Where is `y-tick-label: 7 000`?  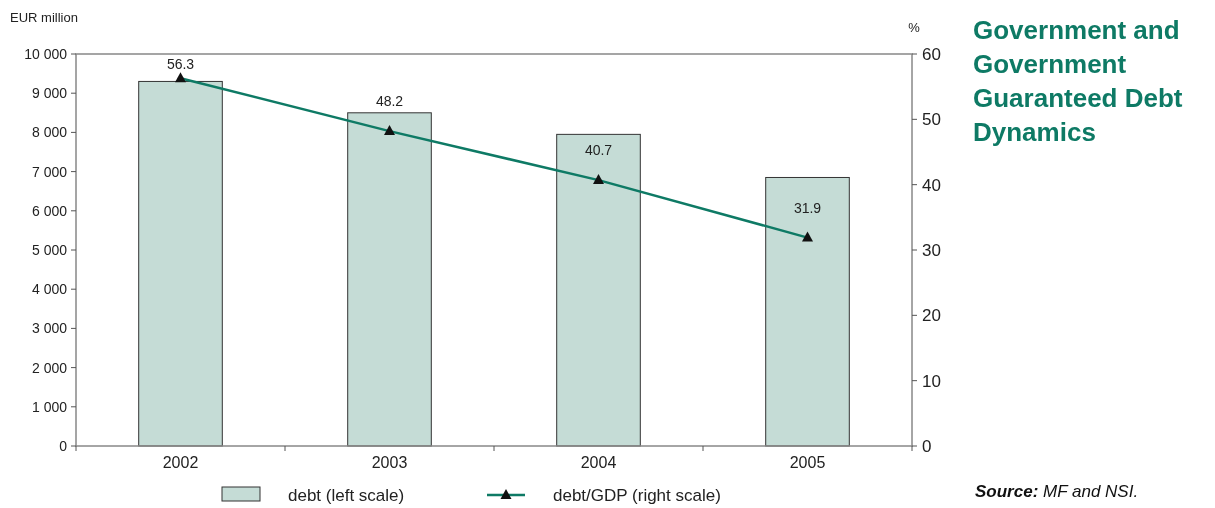
y-tick-label: 7 000 is located at coordinates (49, 171).